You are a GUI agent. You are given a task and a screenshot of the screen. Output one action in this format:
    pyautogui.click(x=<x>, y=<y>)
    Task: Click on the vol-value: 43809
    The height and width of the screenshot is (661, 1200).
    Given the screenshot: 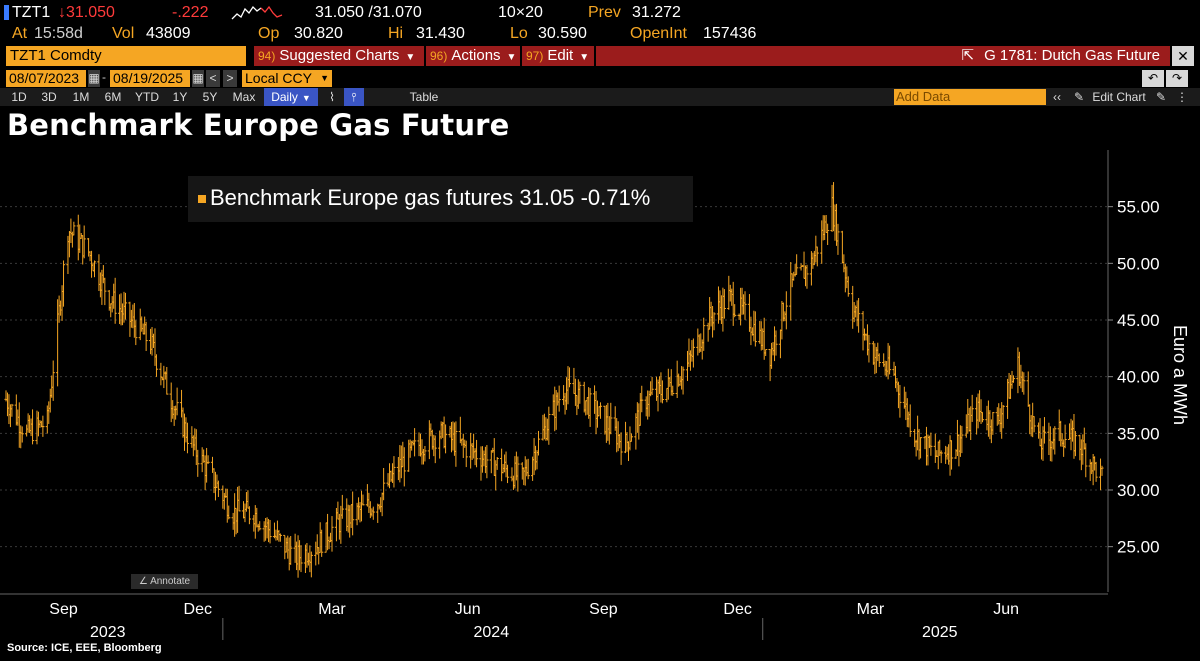 What is the action you would take?
    pyautogui.click(x=168, y=33)
    